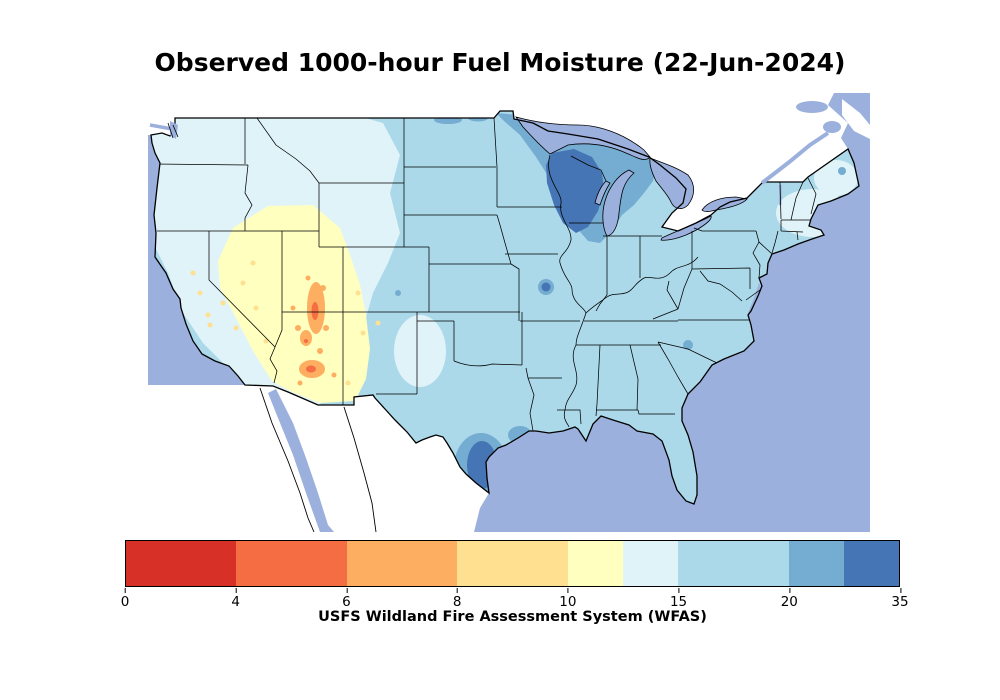  Describe the element at coordinates (602, 193) in the screenshot. I see `green-bay` at that location.